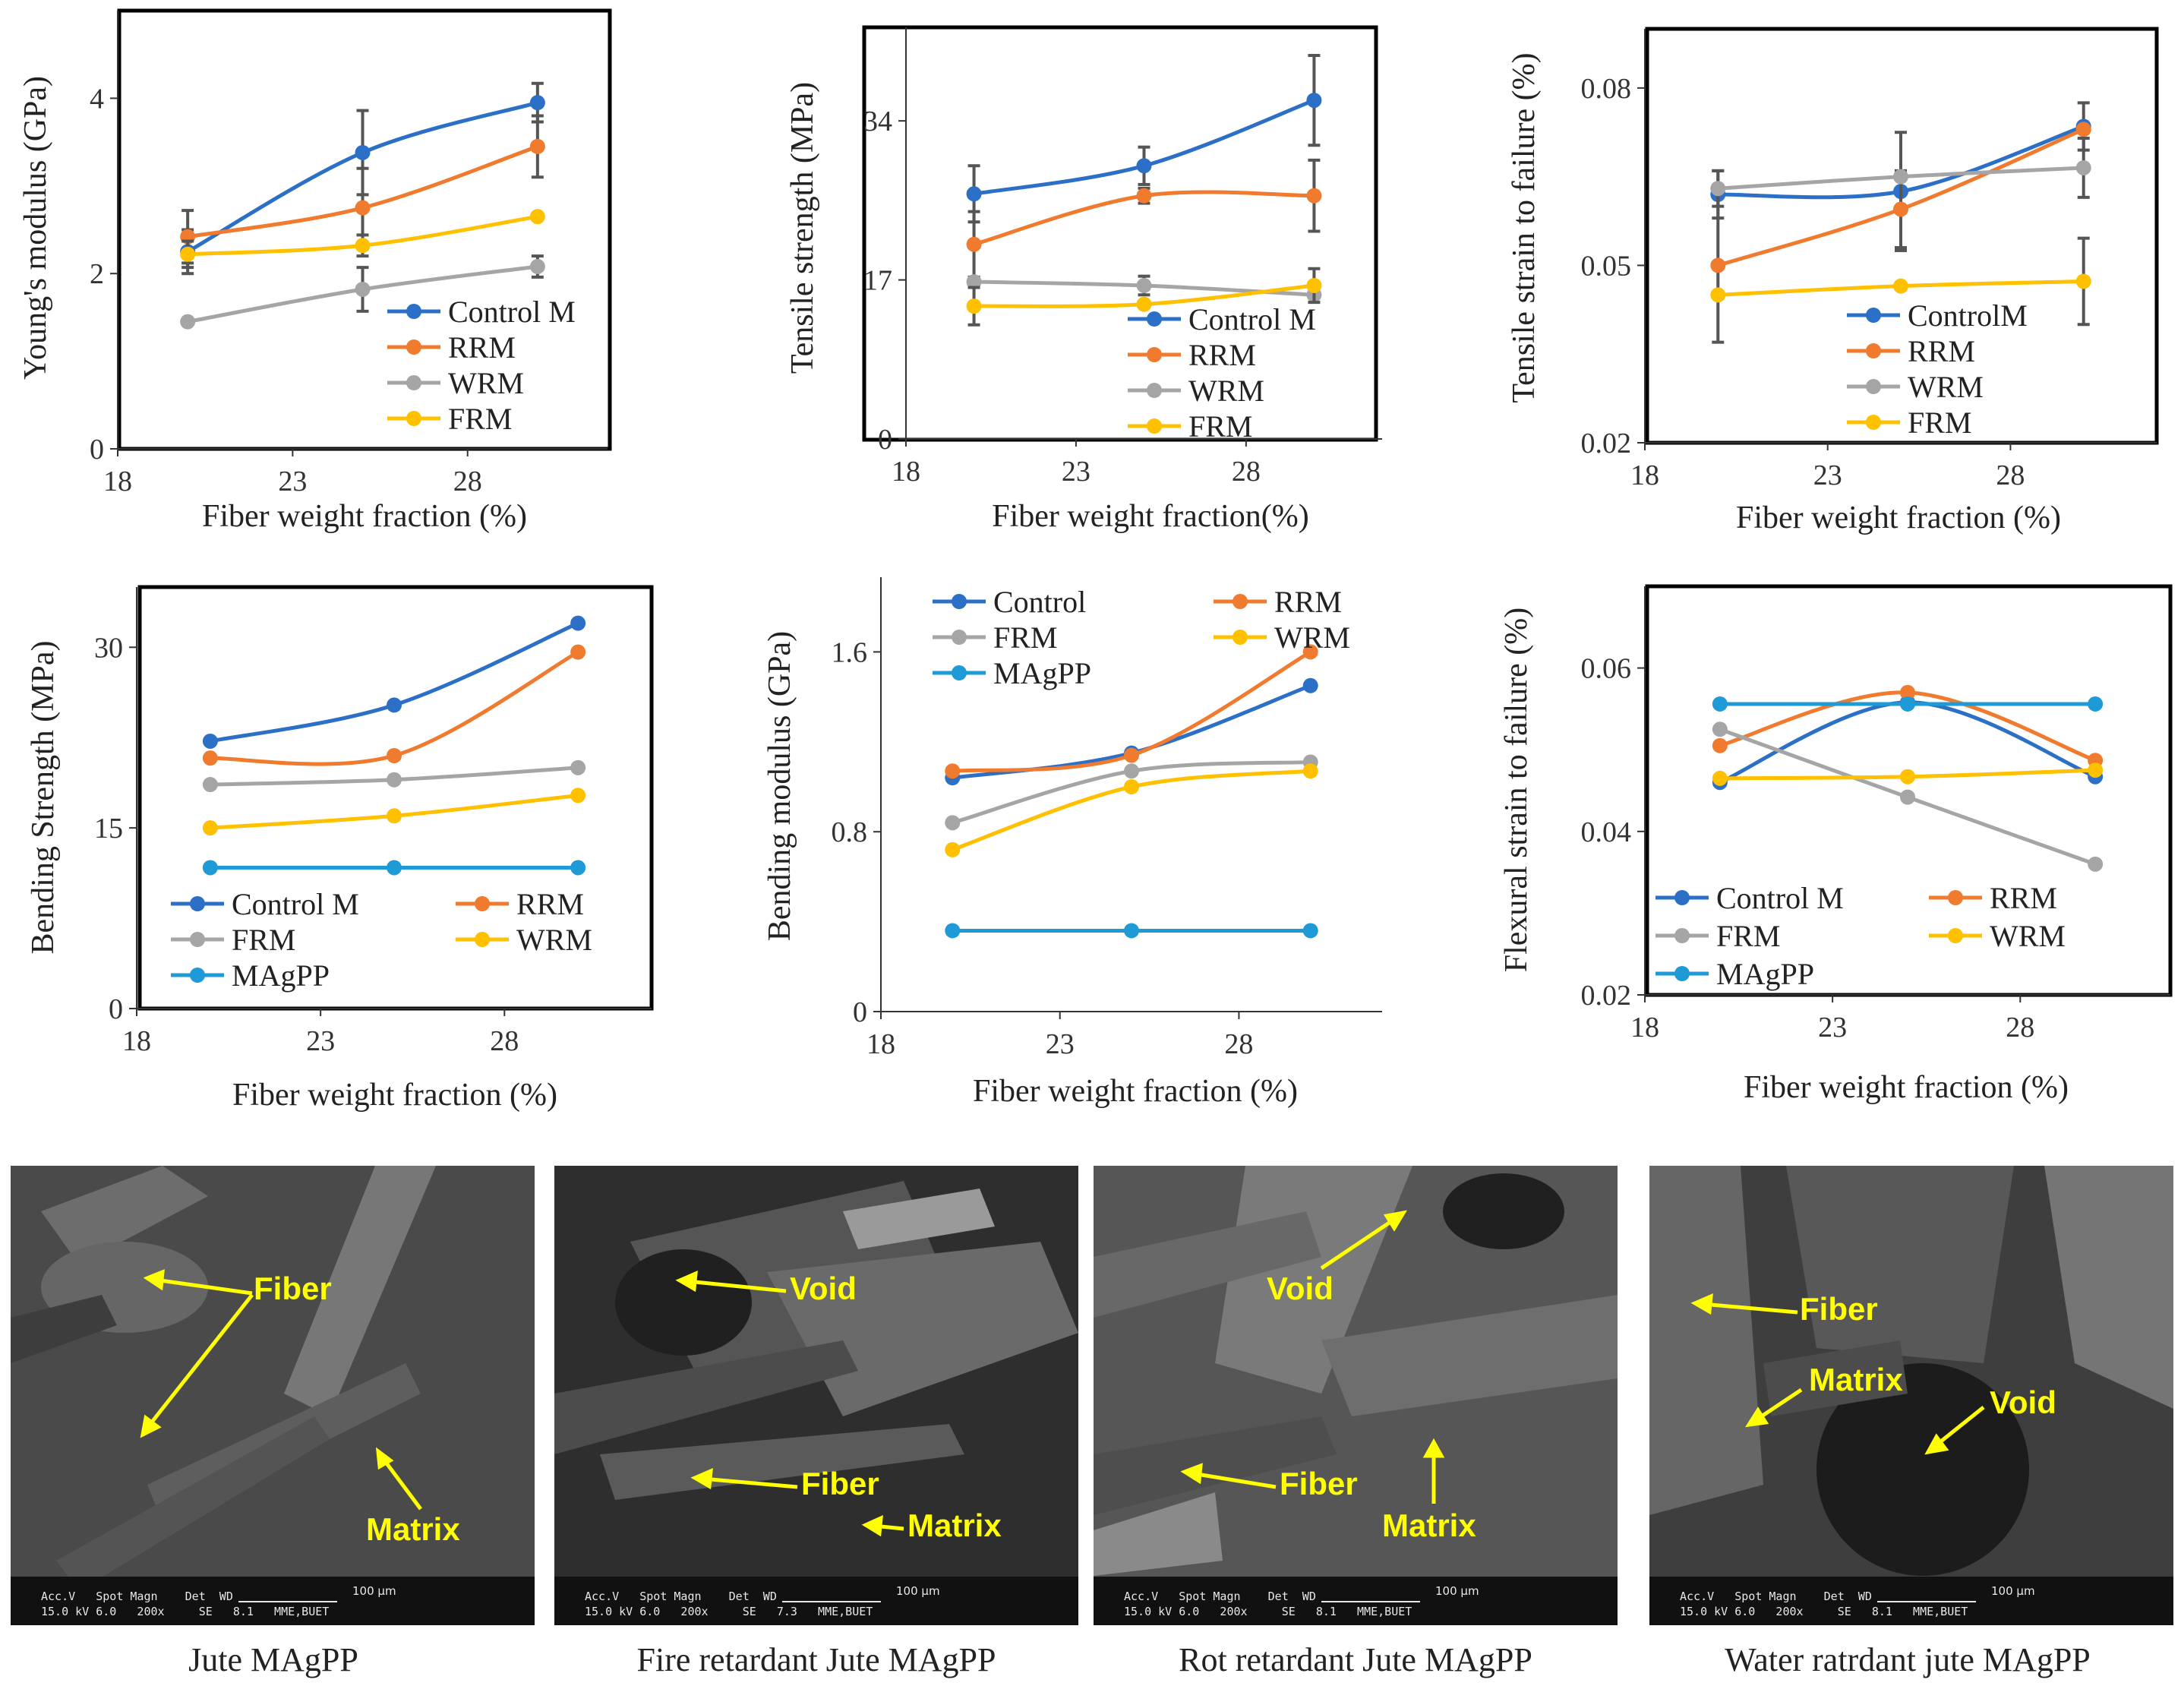 This screenshot has width=2181, height=1708. I want to click on y-tick-label: 0.05, so click(1606, 266).